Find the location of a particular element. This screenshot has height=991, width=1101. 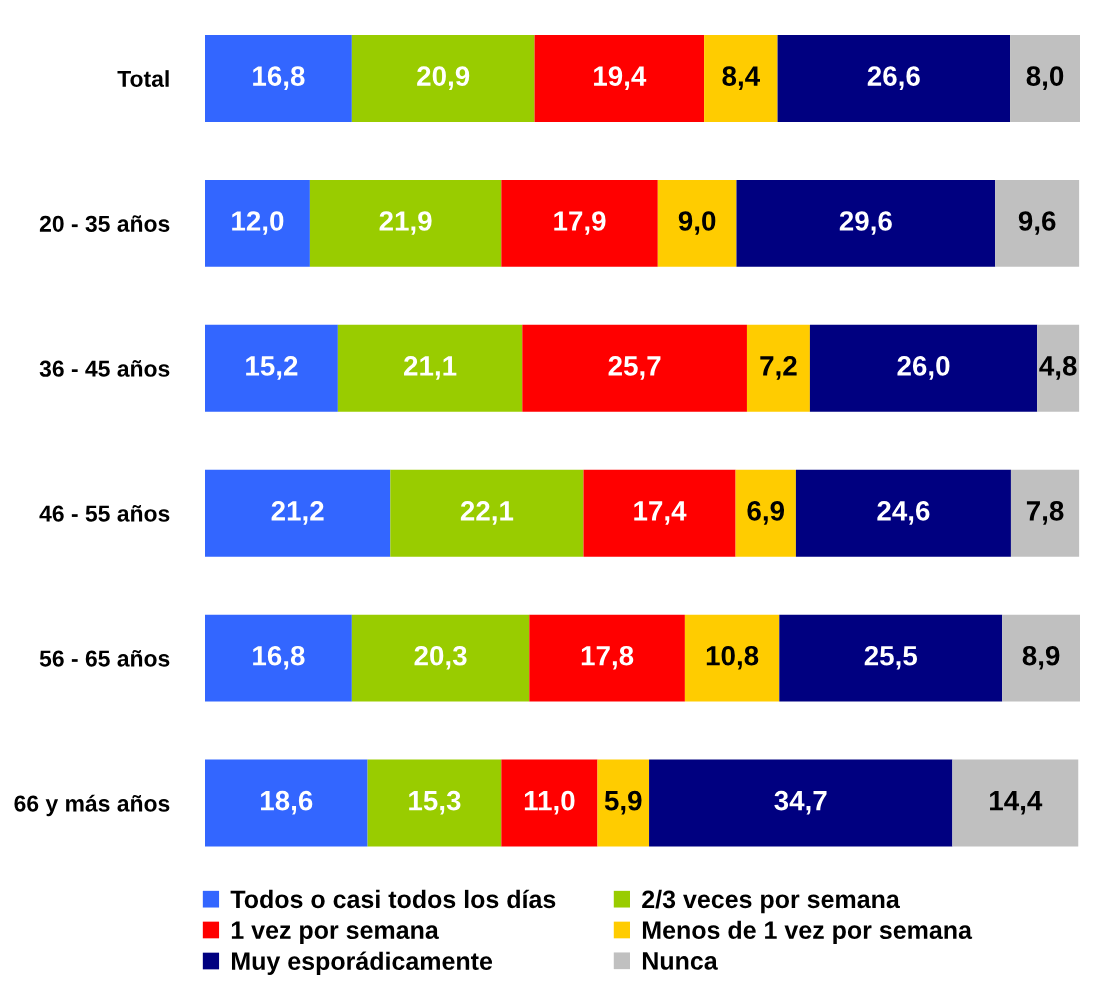

data-label: 4,8 is located at coordinates (1058, 368).